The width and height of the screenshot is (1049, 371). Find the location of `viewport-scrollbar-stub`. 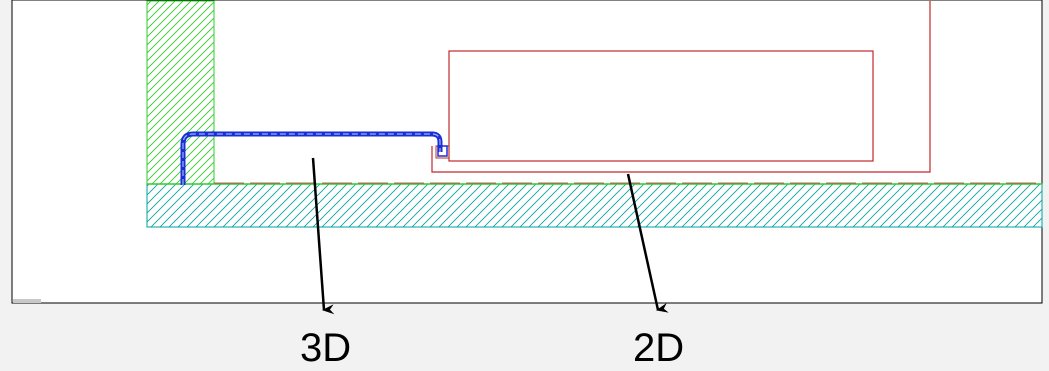

viewport-scrollbar-stub is located at coordinates (27, 301).